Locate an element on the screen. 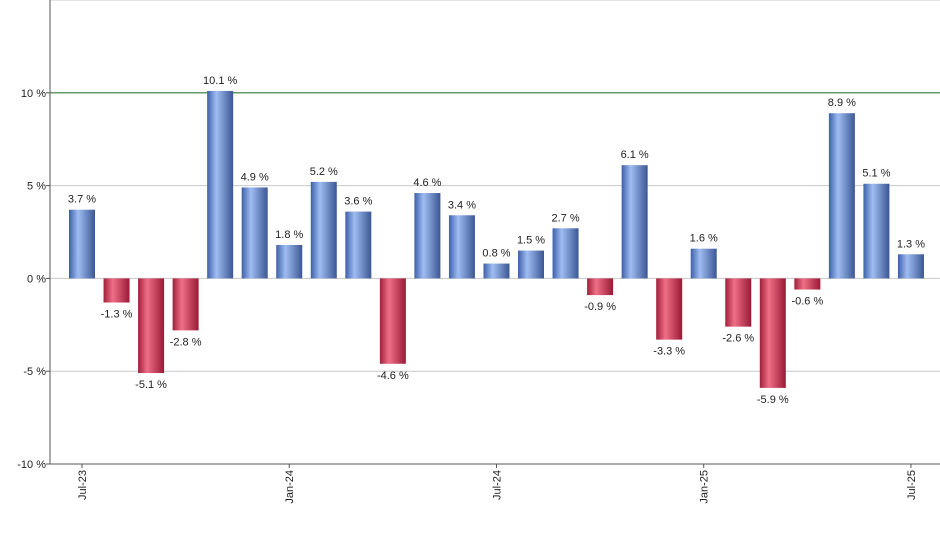  data-label: 3.6 % is located at coordinates (358, 202).